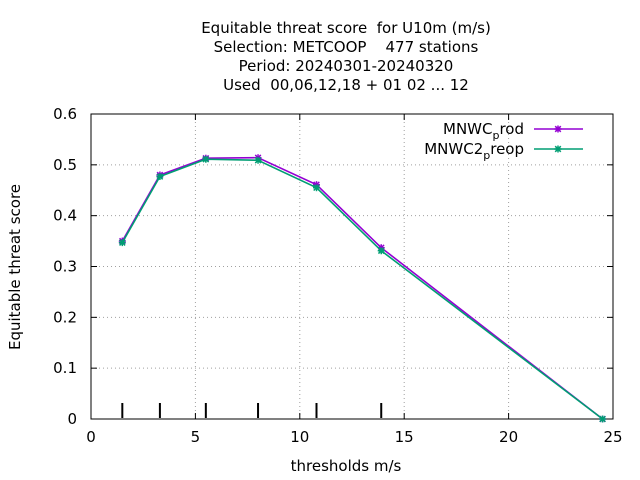 The image size is (640, 480). What do you see at coordinates (65, 165) in the screenshot?
I see `y-tick-label: 0.5` at bounding box center [65, 165].